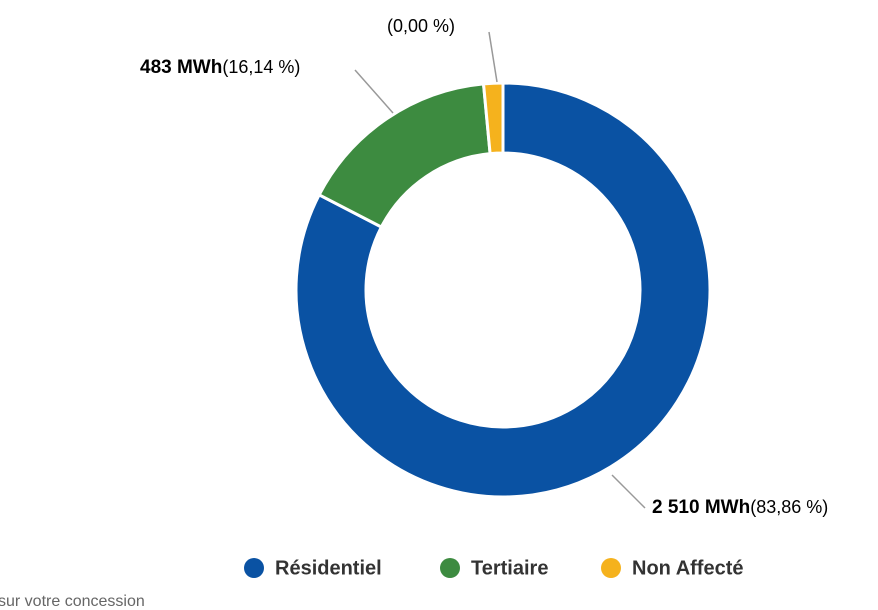 This screenshot has width=878, height=610. What do you see at coordinates (687, 568) in the screenshot?
I see `legend-label: Non Affecté` at bounding box center [687, 568].